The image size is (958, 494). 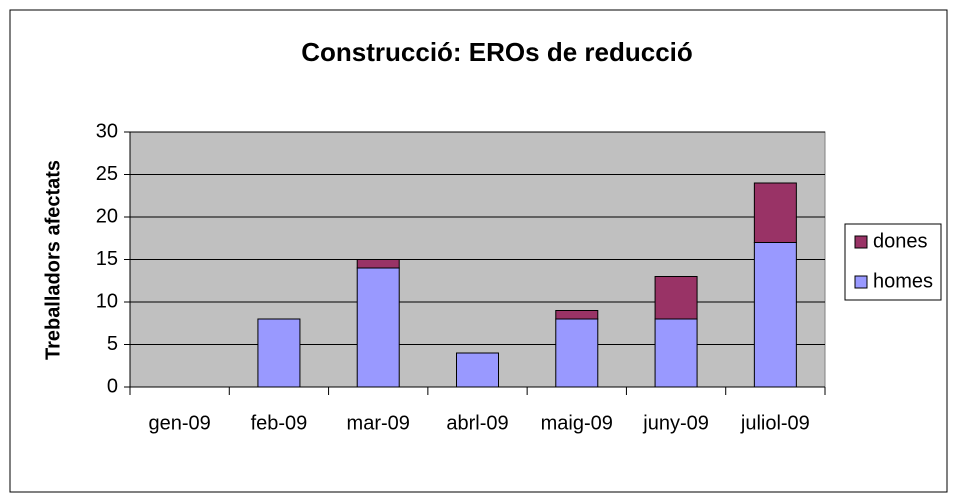 What do you see at coordinates (279, 423) in the screenshot?
I see `x-tick-label: feb-09` at bounding box center [279, 423].